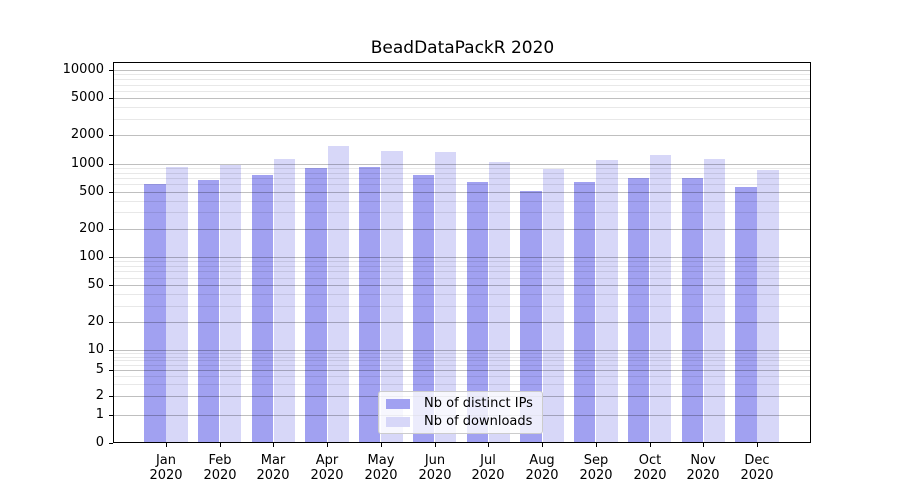 The image size is (900, 500). I want to click on x-tick-label-jul: Jul 2020, so click(488, 468).